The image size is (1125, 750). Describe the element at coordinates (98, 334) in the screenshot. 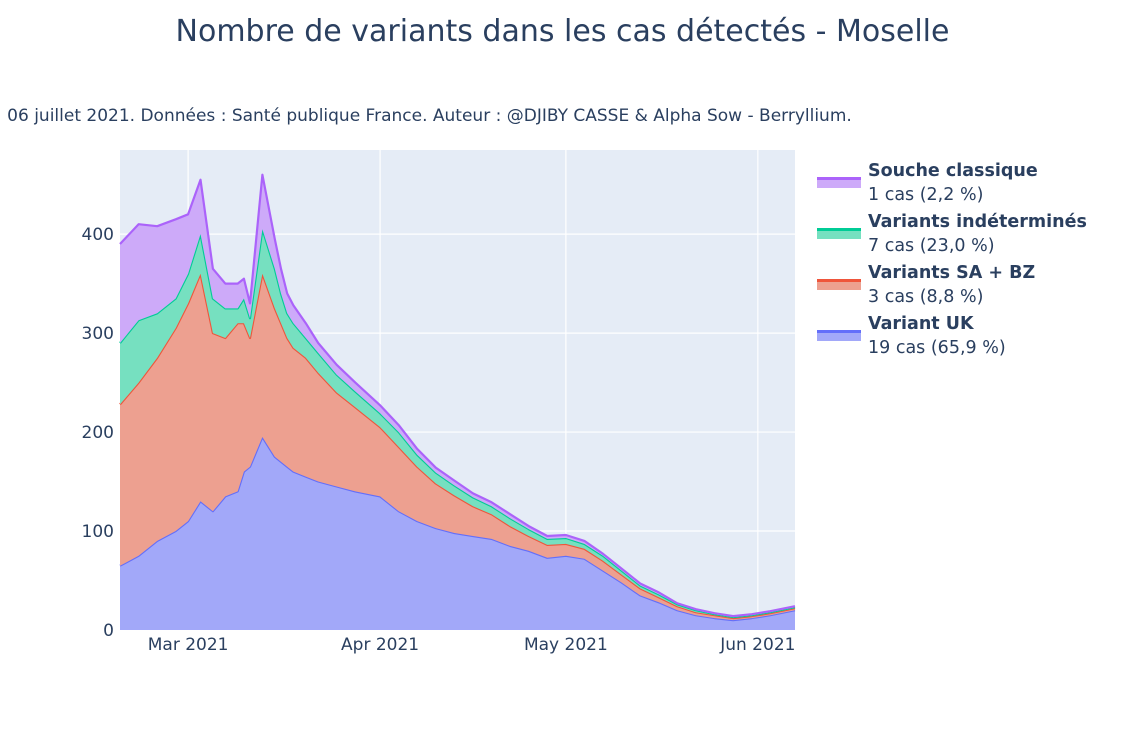

I see `y-tick-label: 300` at that location.